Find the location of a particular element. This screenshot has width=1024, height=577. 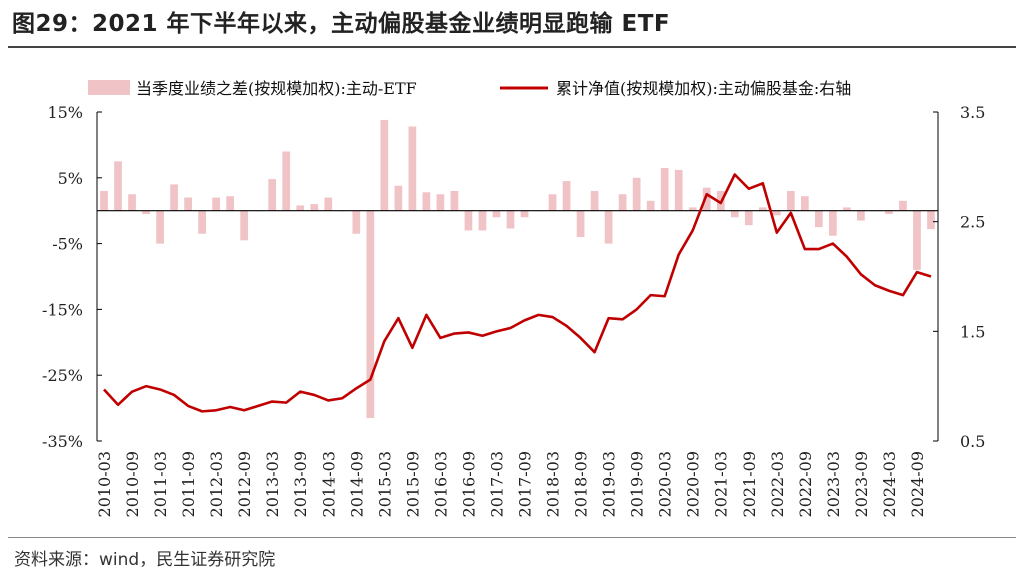

legend-swatch-bar is located at coordinates (109, 87).